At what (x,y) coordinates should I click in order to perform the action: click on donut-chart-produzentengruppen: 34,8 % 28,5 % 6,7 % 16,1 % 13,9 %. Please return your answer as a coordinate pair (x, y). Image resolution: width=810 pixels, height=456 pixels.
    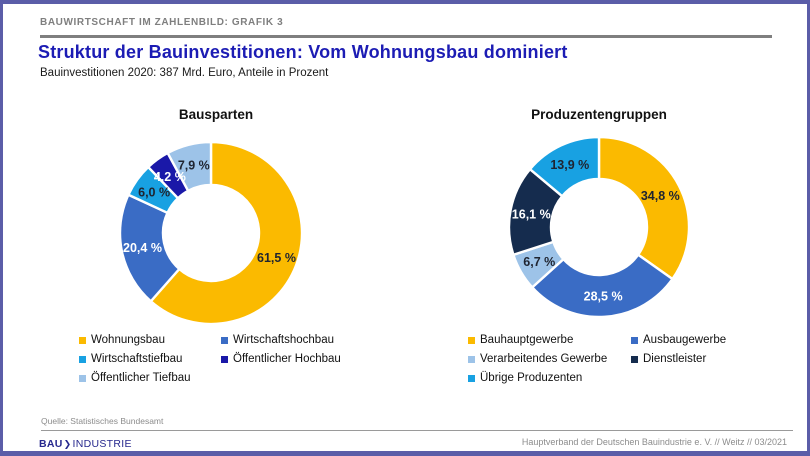
    Looking at the image, I should click on (599, 227).